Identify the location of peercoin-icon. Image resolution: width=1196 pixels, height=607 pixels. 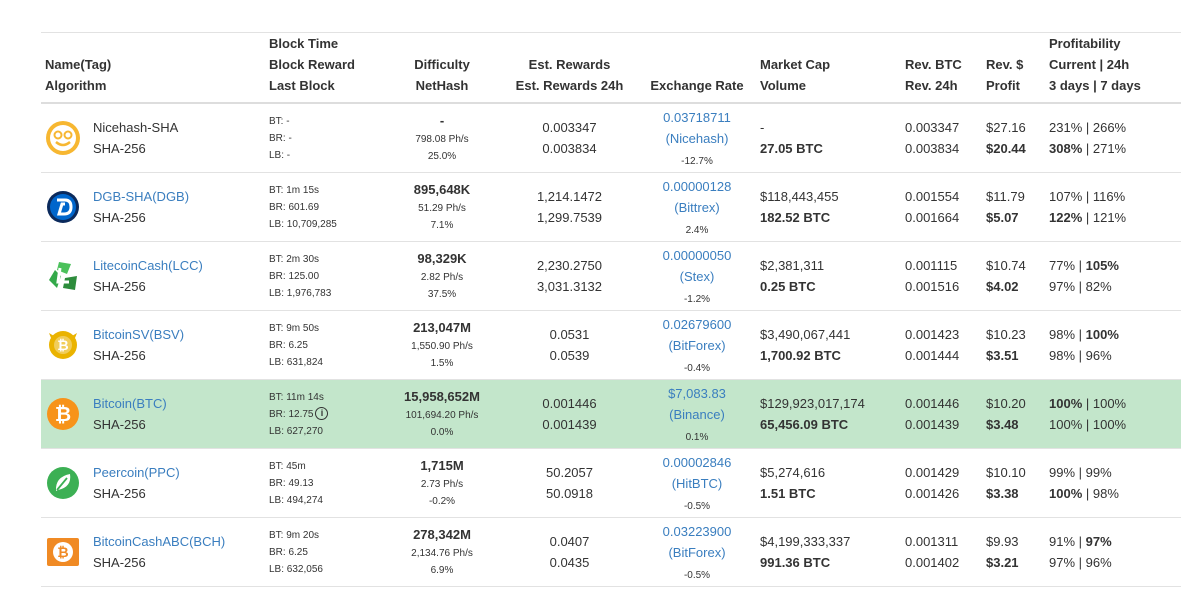
(63, 483).